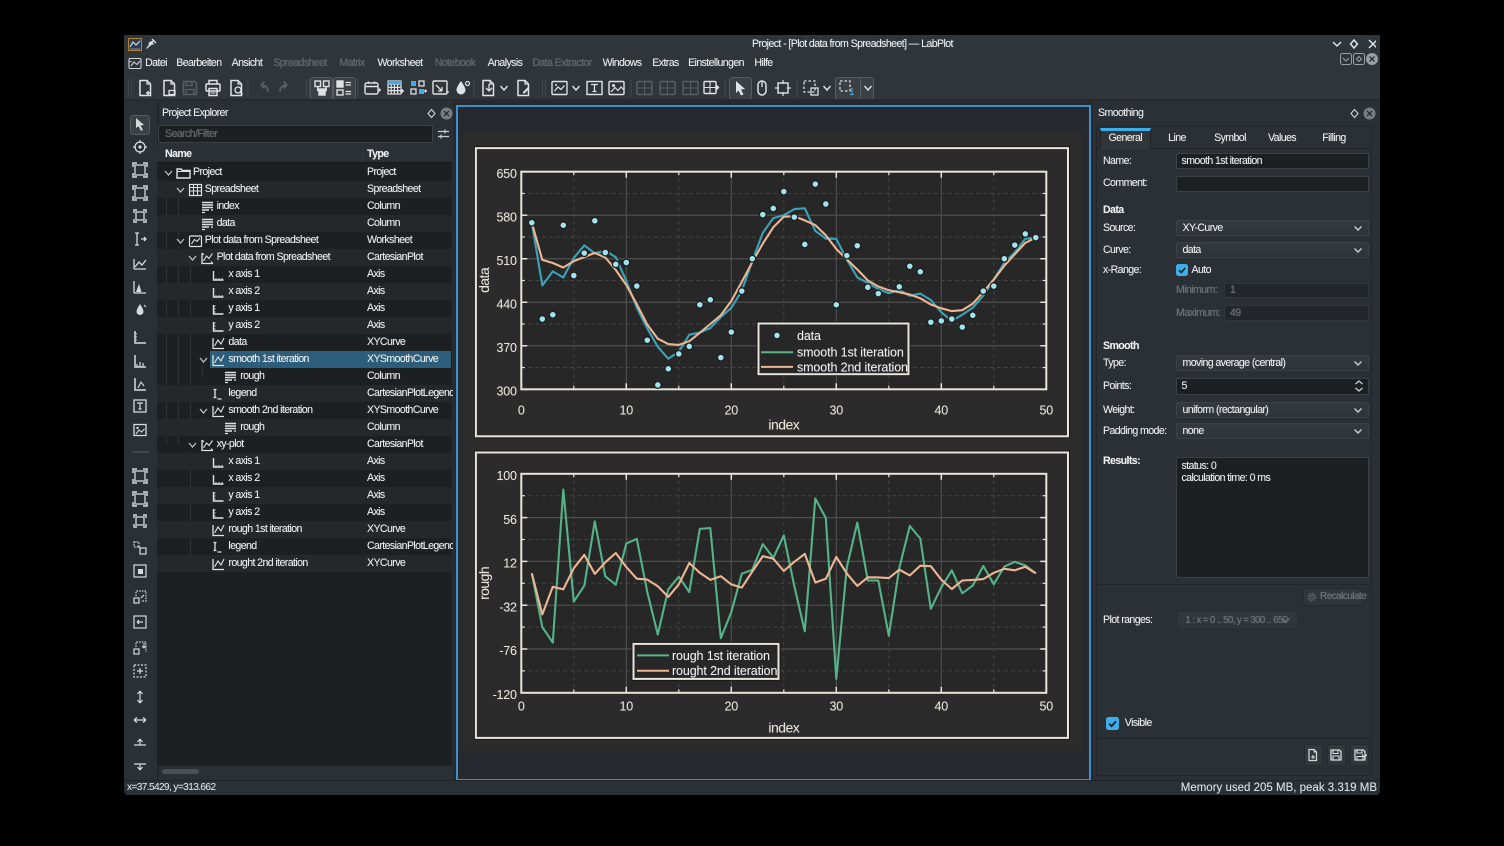 Image resolution: width=1504 pixels, height=846 pixels. I want to click on svg-text: 12, so click(510, 563).